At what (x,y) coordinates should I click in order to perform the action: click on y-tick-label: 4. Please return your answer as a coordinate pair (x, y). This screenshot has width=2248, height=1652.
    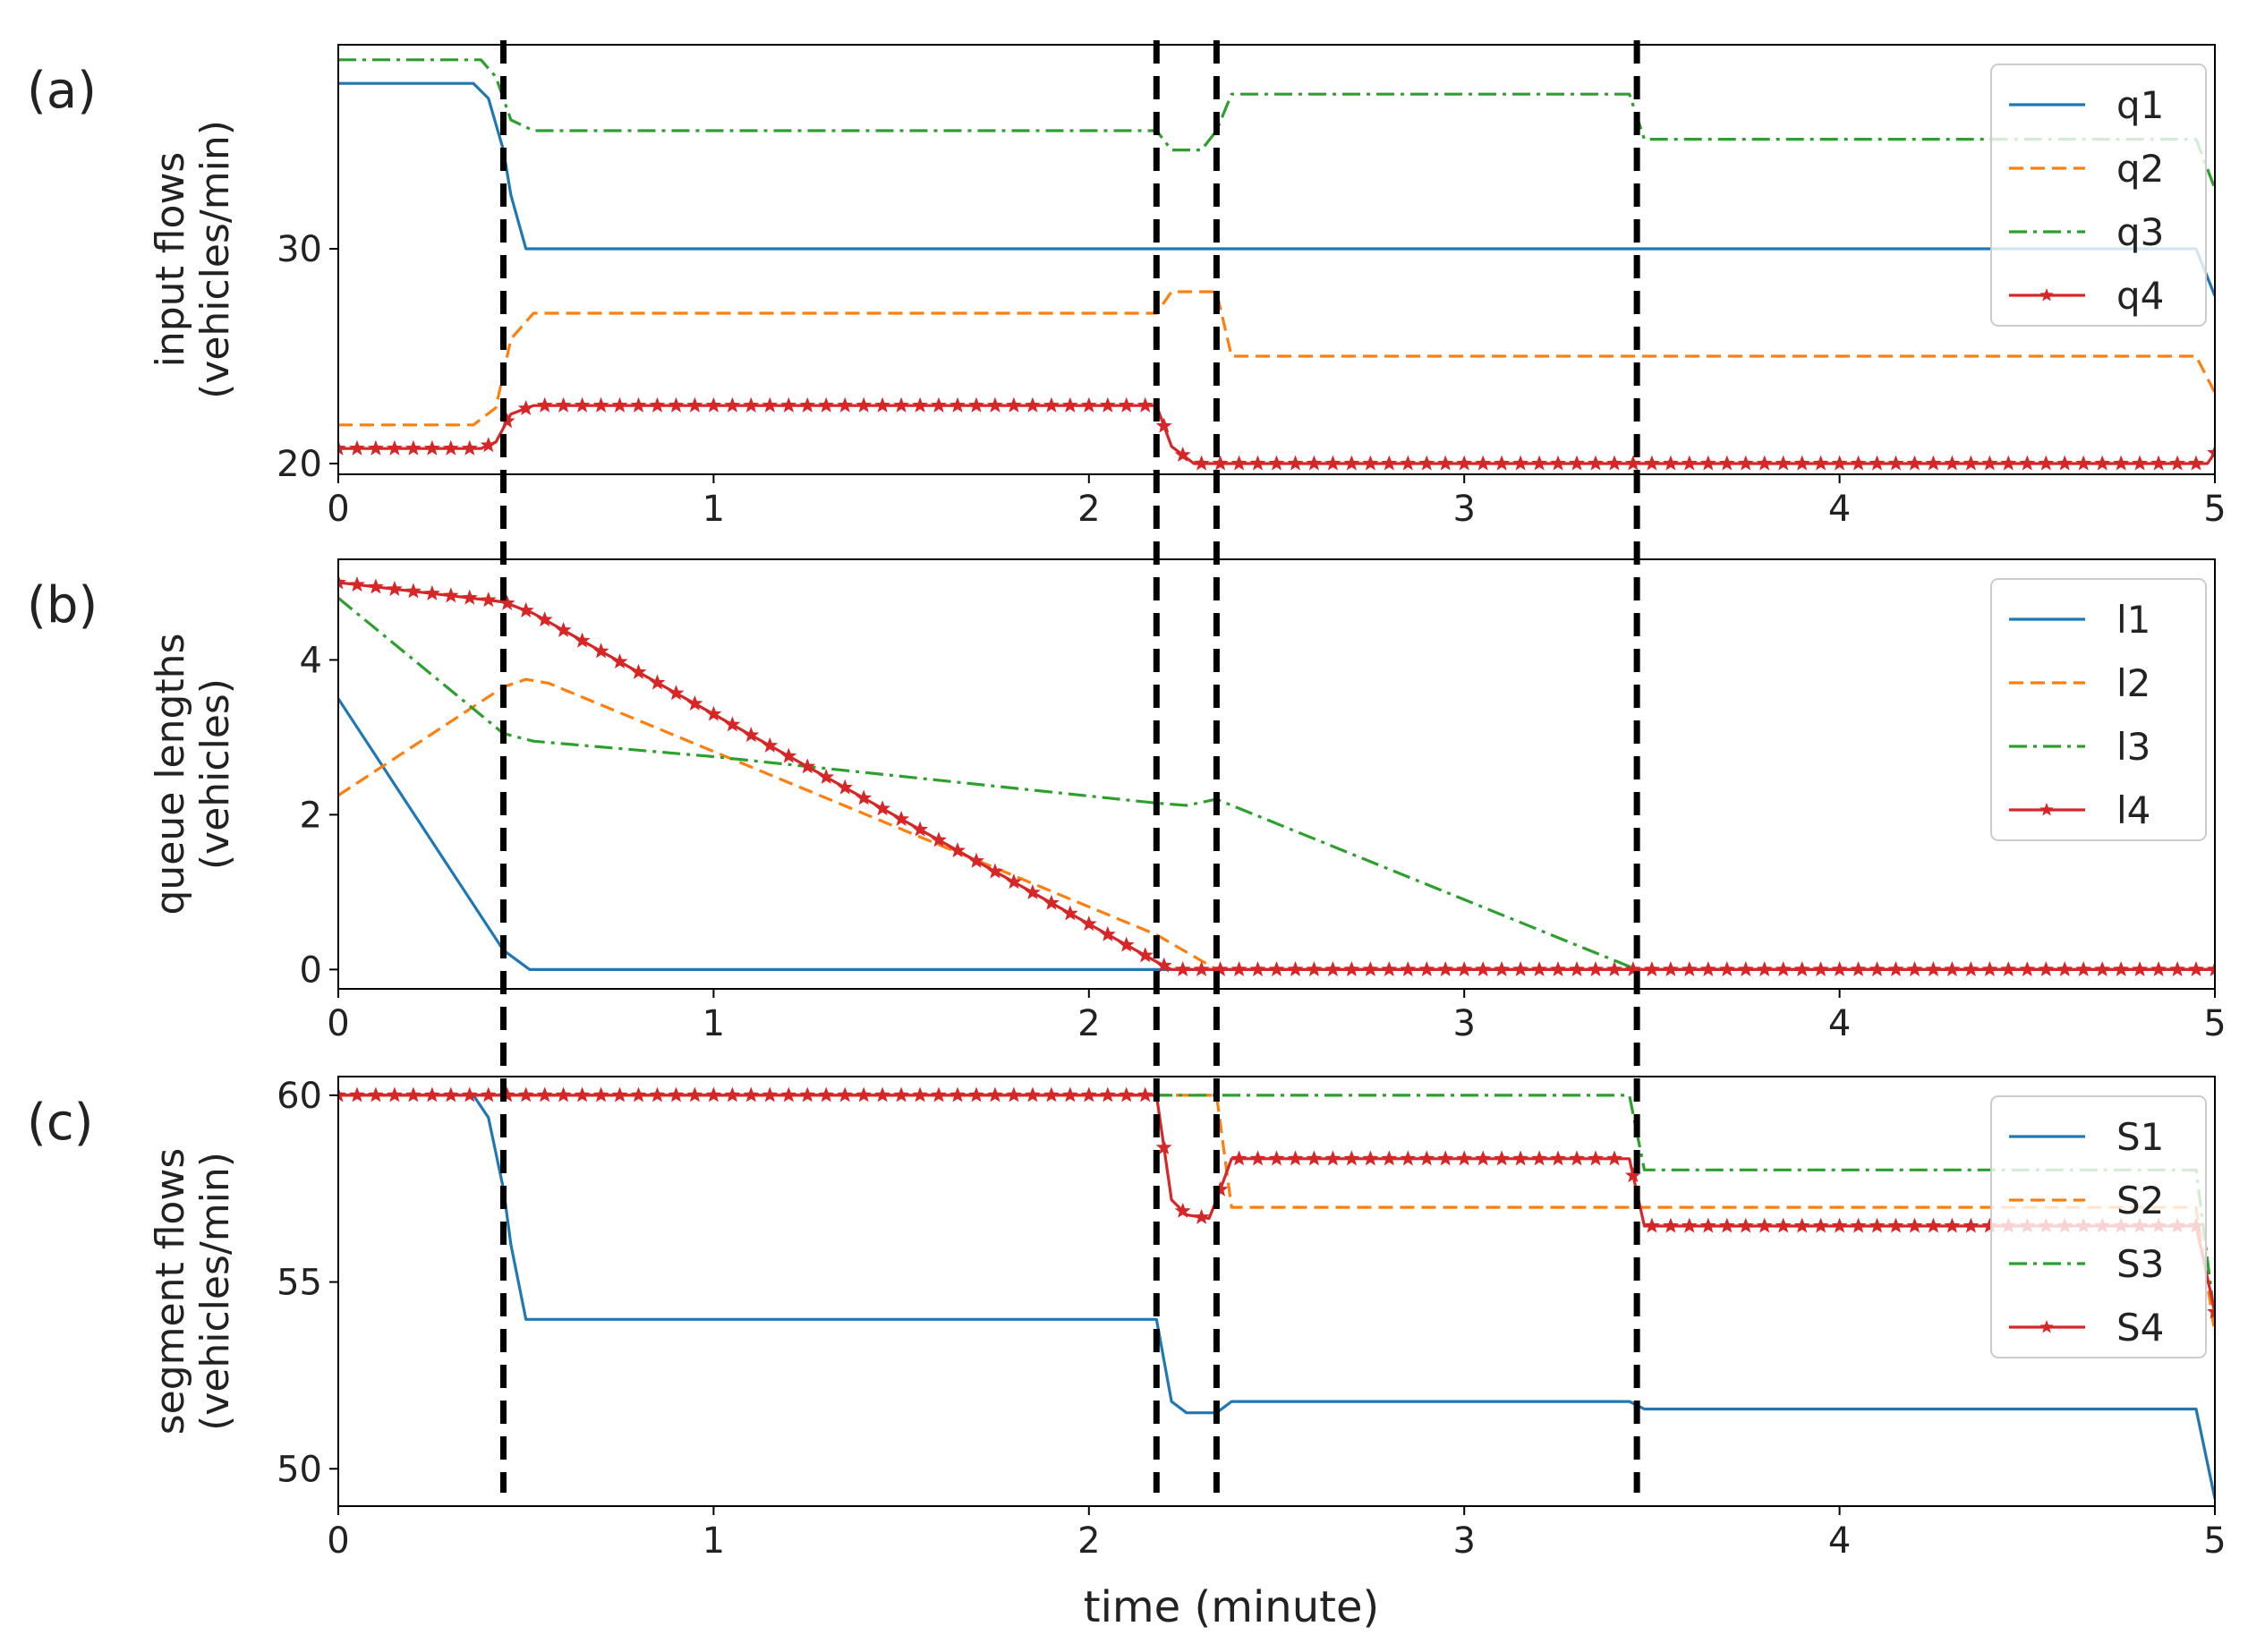
    Looking at the image, I should click on (311, 660).